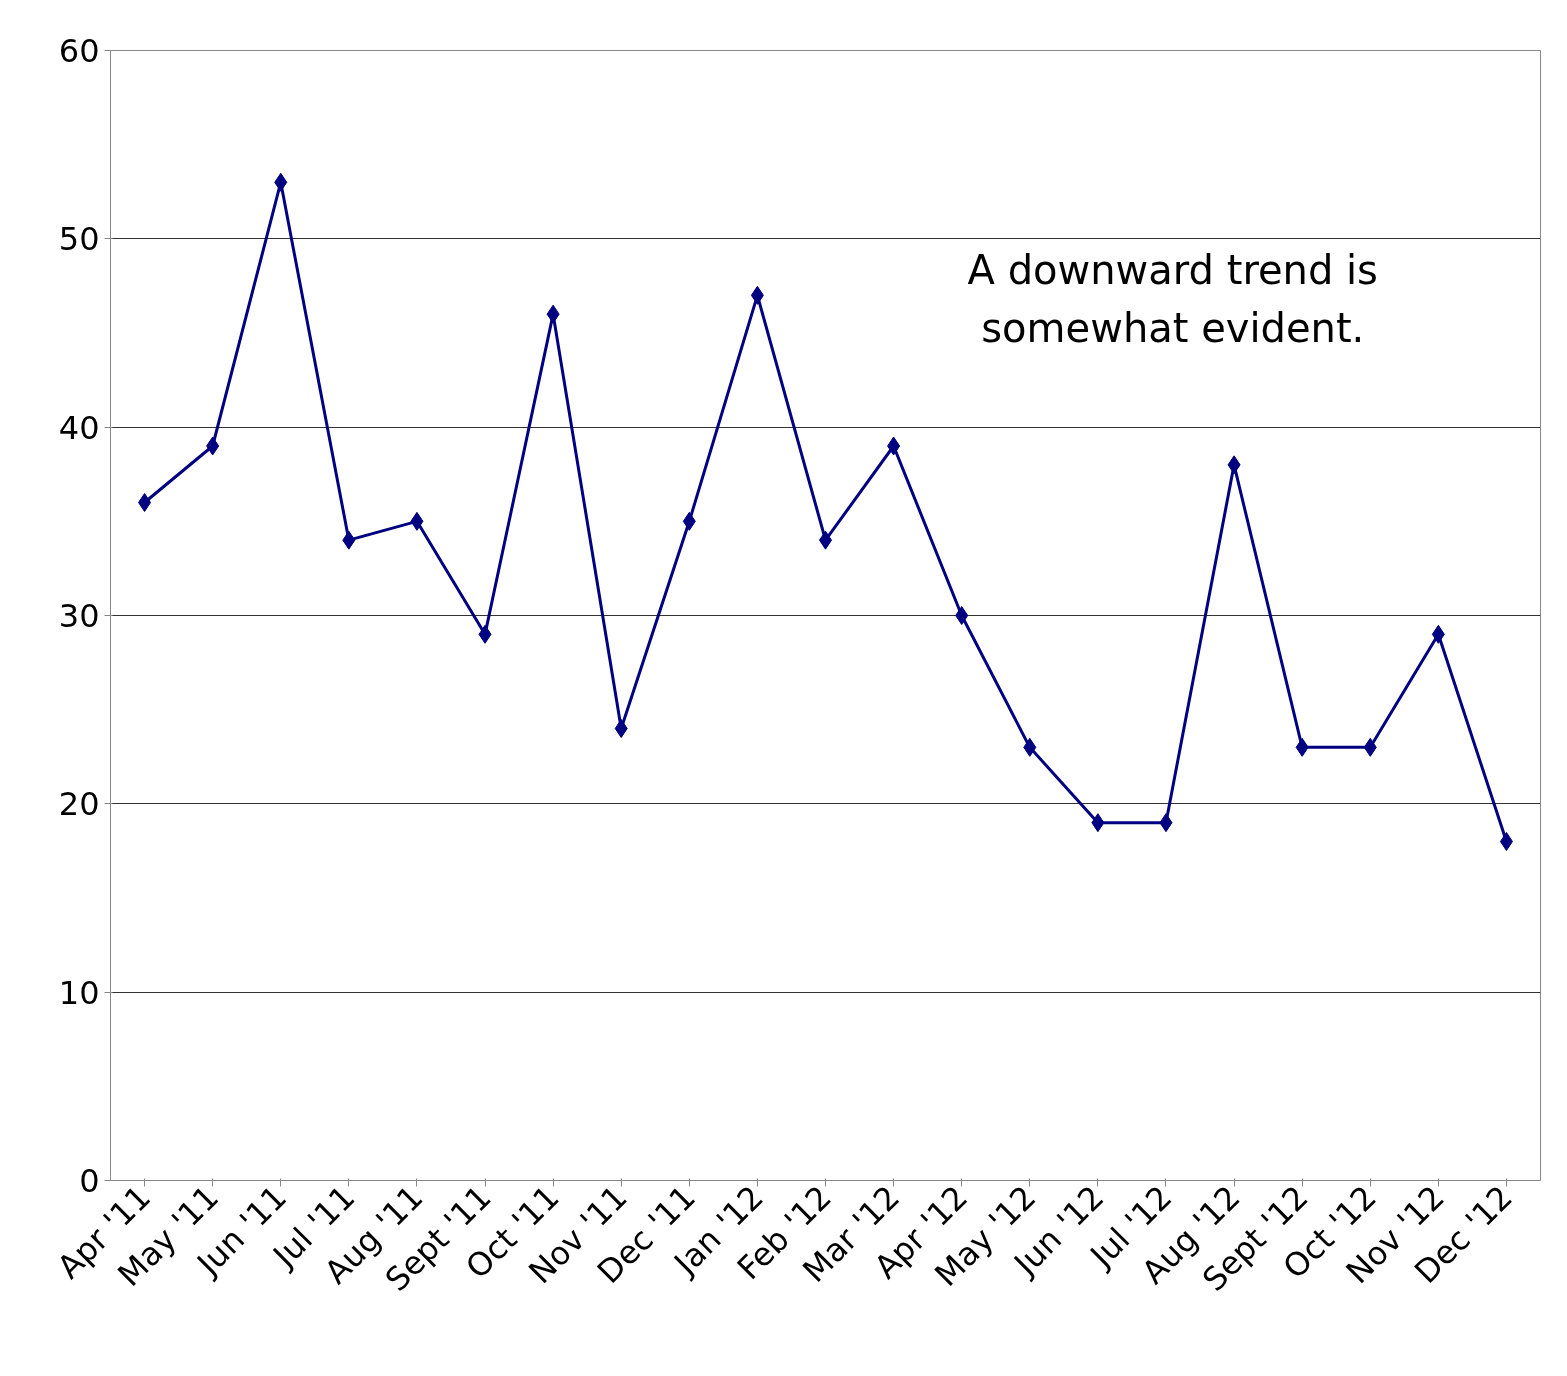 The image size is (1567, 1376). Describe the element at coordinates (79, 51) in the screenshot. I see `y-tick-label: 60` at that location.